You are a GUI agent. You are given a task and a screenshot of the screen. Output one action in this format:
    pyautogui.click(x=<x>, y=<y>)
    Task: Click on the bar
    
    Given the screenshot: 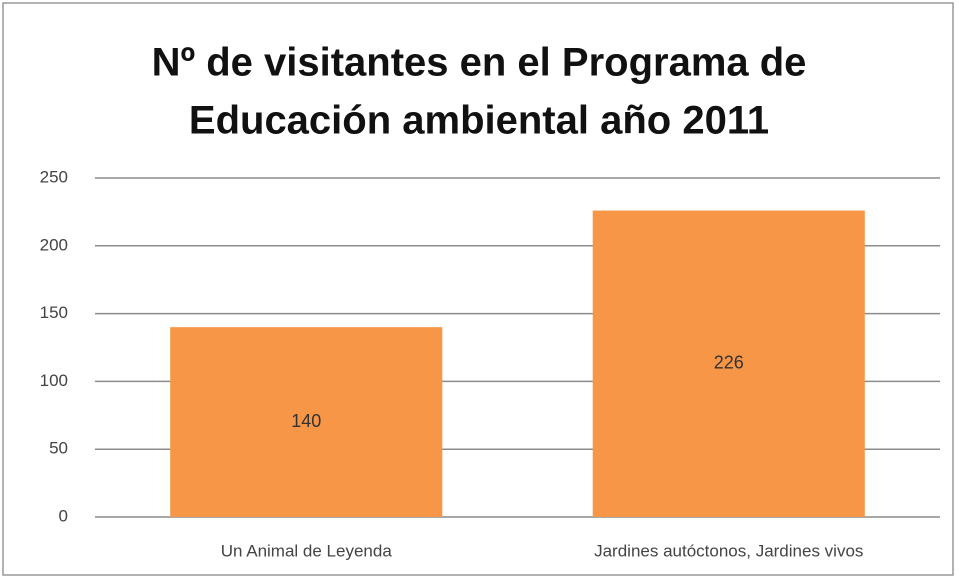 What is the action you would take?
    pyautogui.click(x=306, y=422)
    